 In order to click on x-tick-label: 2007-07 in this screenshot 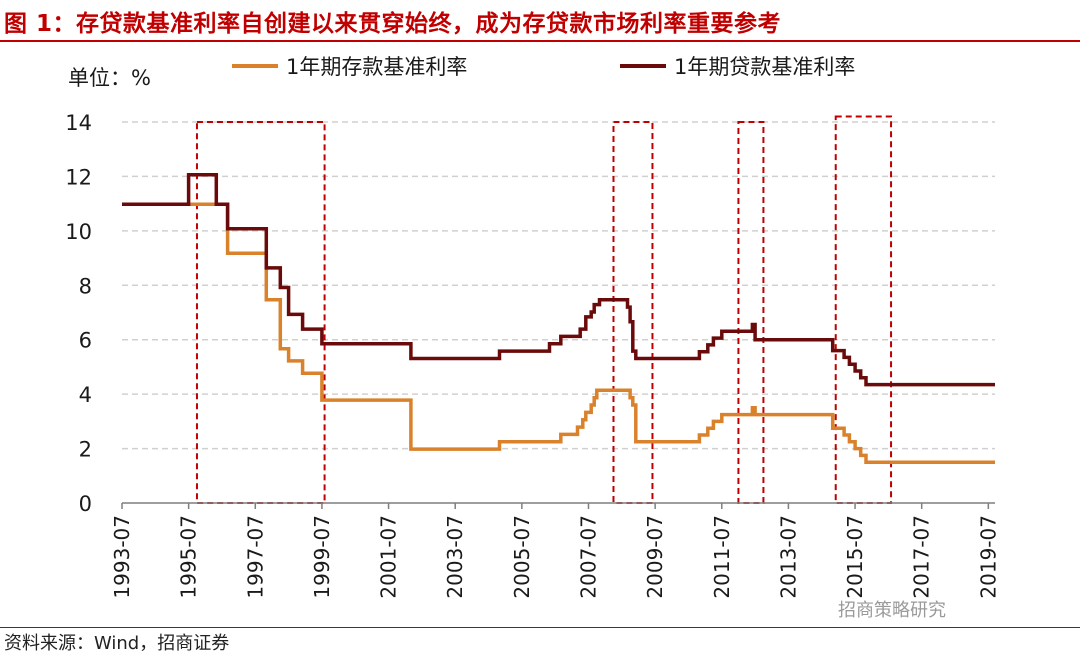, I will do `click(588, 557)`.